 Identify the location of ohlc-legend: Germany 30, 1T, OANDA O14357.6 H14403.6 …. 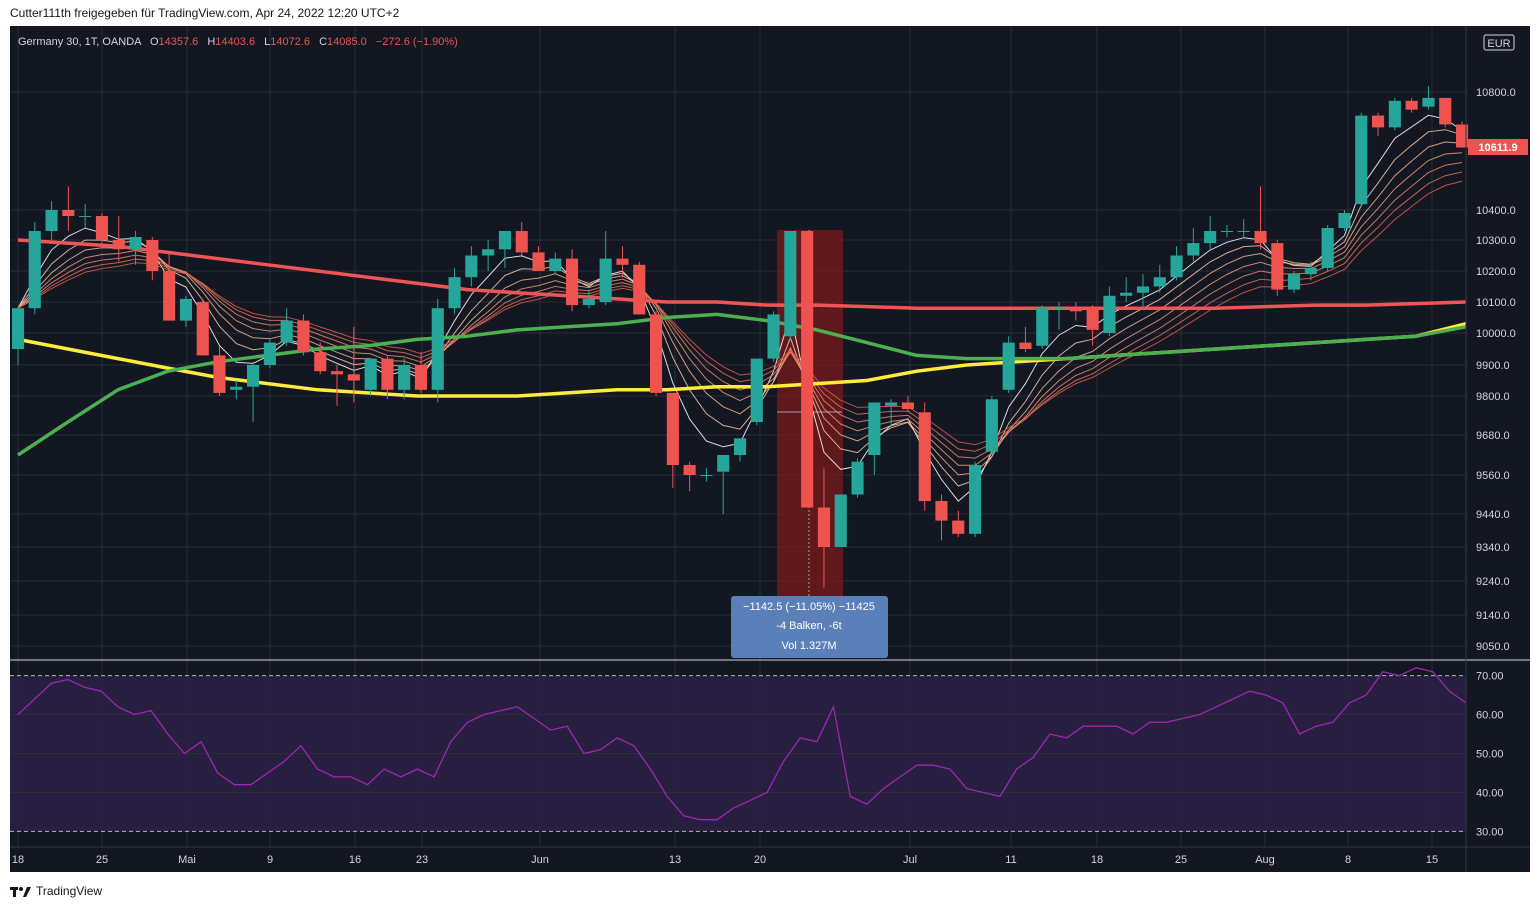
(238, 42).